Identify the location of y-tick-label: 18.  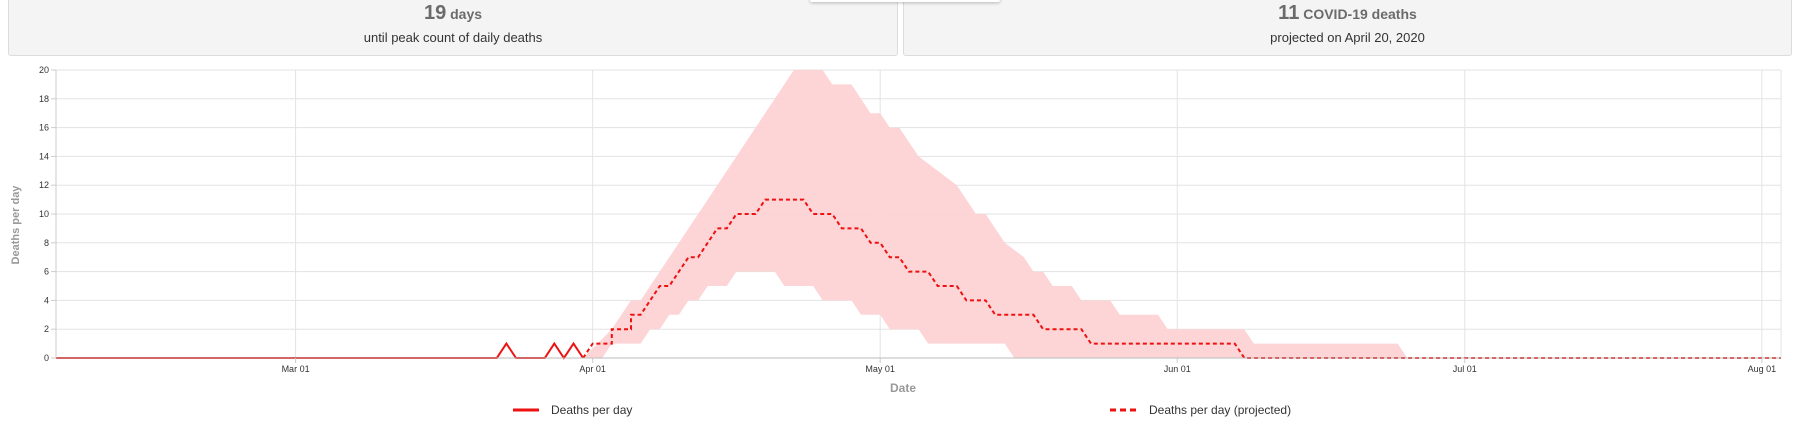
(44, 99).